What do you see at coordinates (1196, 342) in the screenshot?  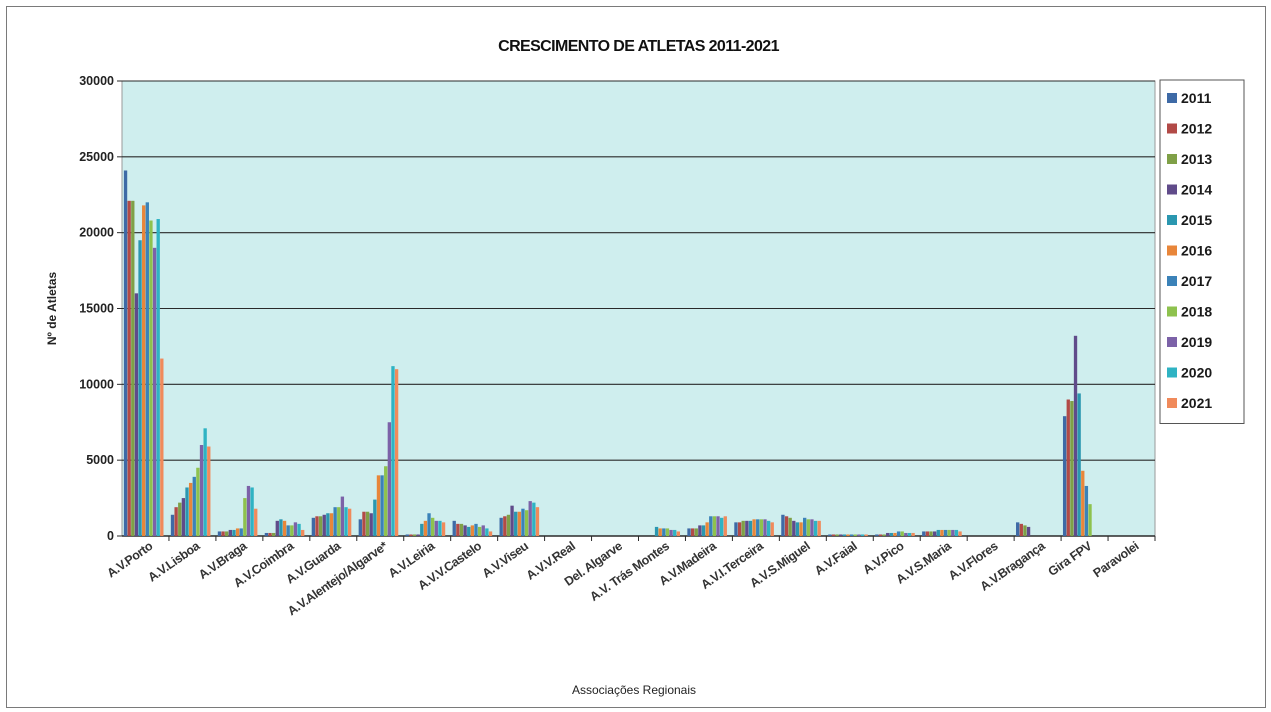 I see `legend-label: 2019` at bounding box center [1196, 342].